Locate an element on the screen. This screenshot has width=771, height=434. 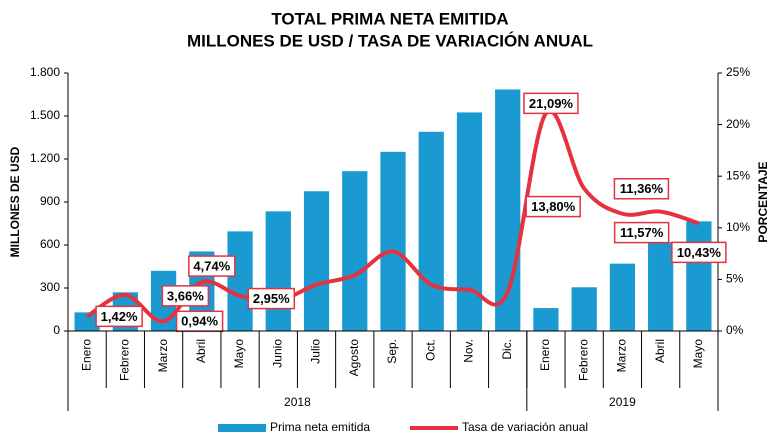
x-tick-label: Nov. is located at coordinates (469, 351).